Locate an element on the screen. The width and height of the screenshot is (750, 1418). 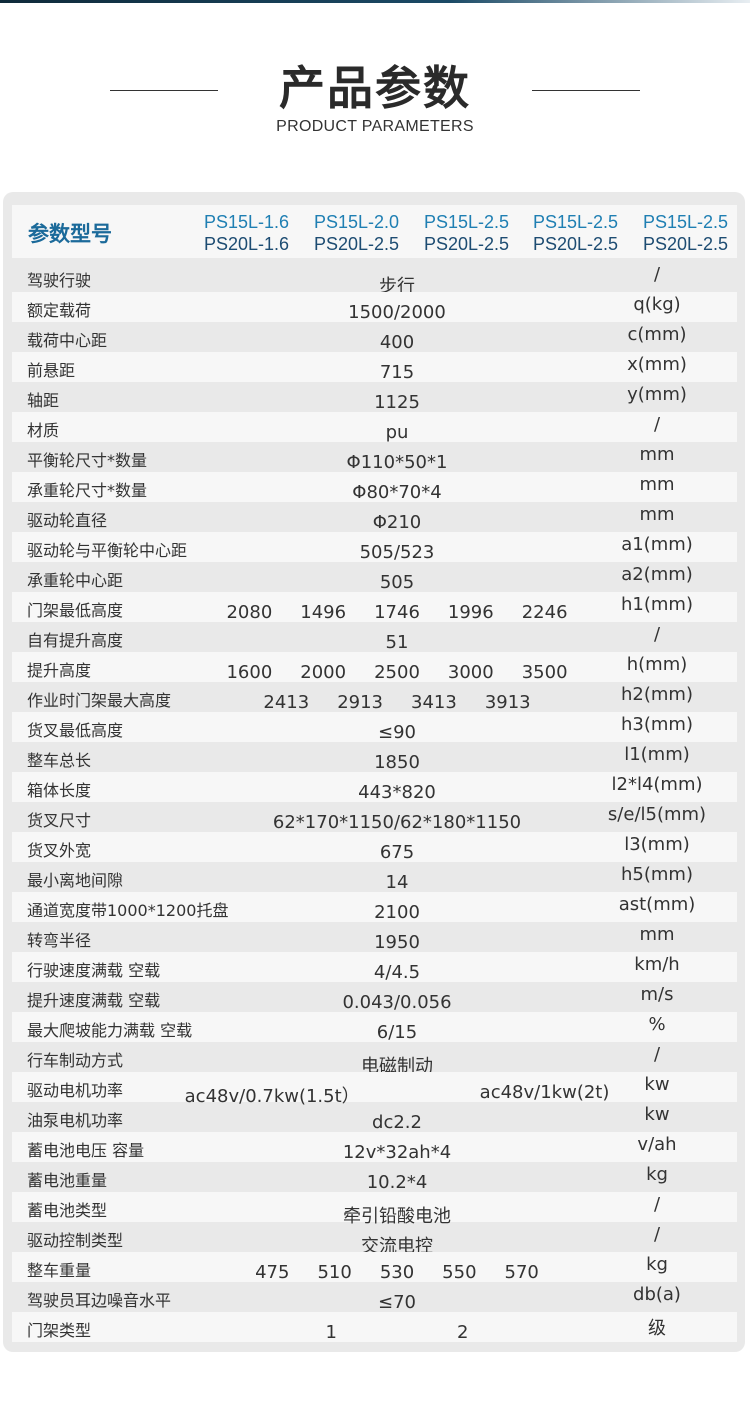
row-values: ≤90 is located at coordinates (397, 732).